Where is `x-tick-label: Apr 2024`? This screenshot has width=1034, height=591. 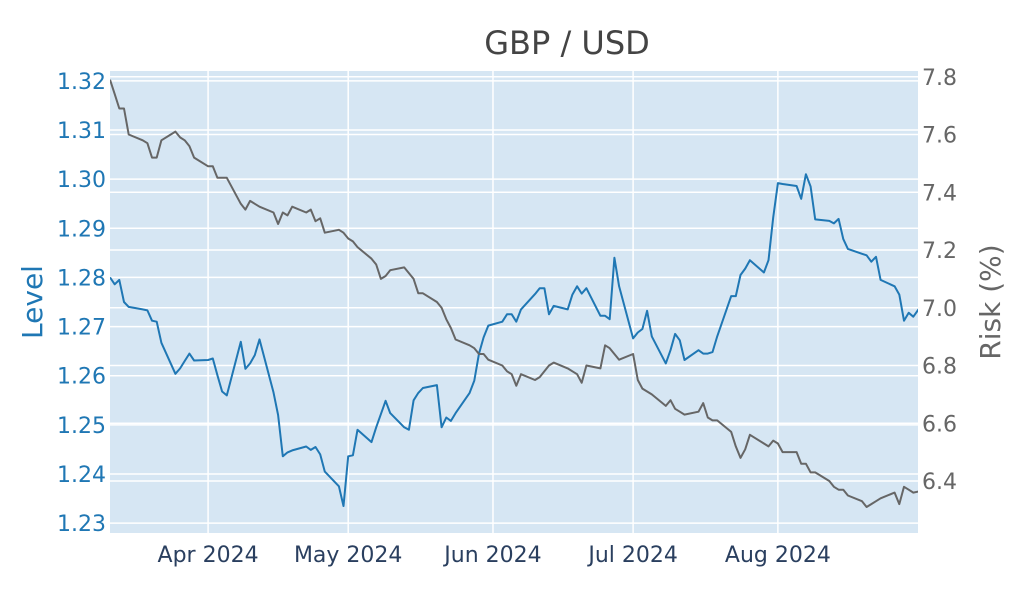
x-tick-label: Apr 2024 is located at coordinates (208, 555).